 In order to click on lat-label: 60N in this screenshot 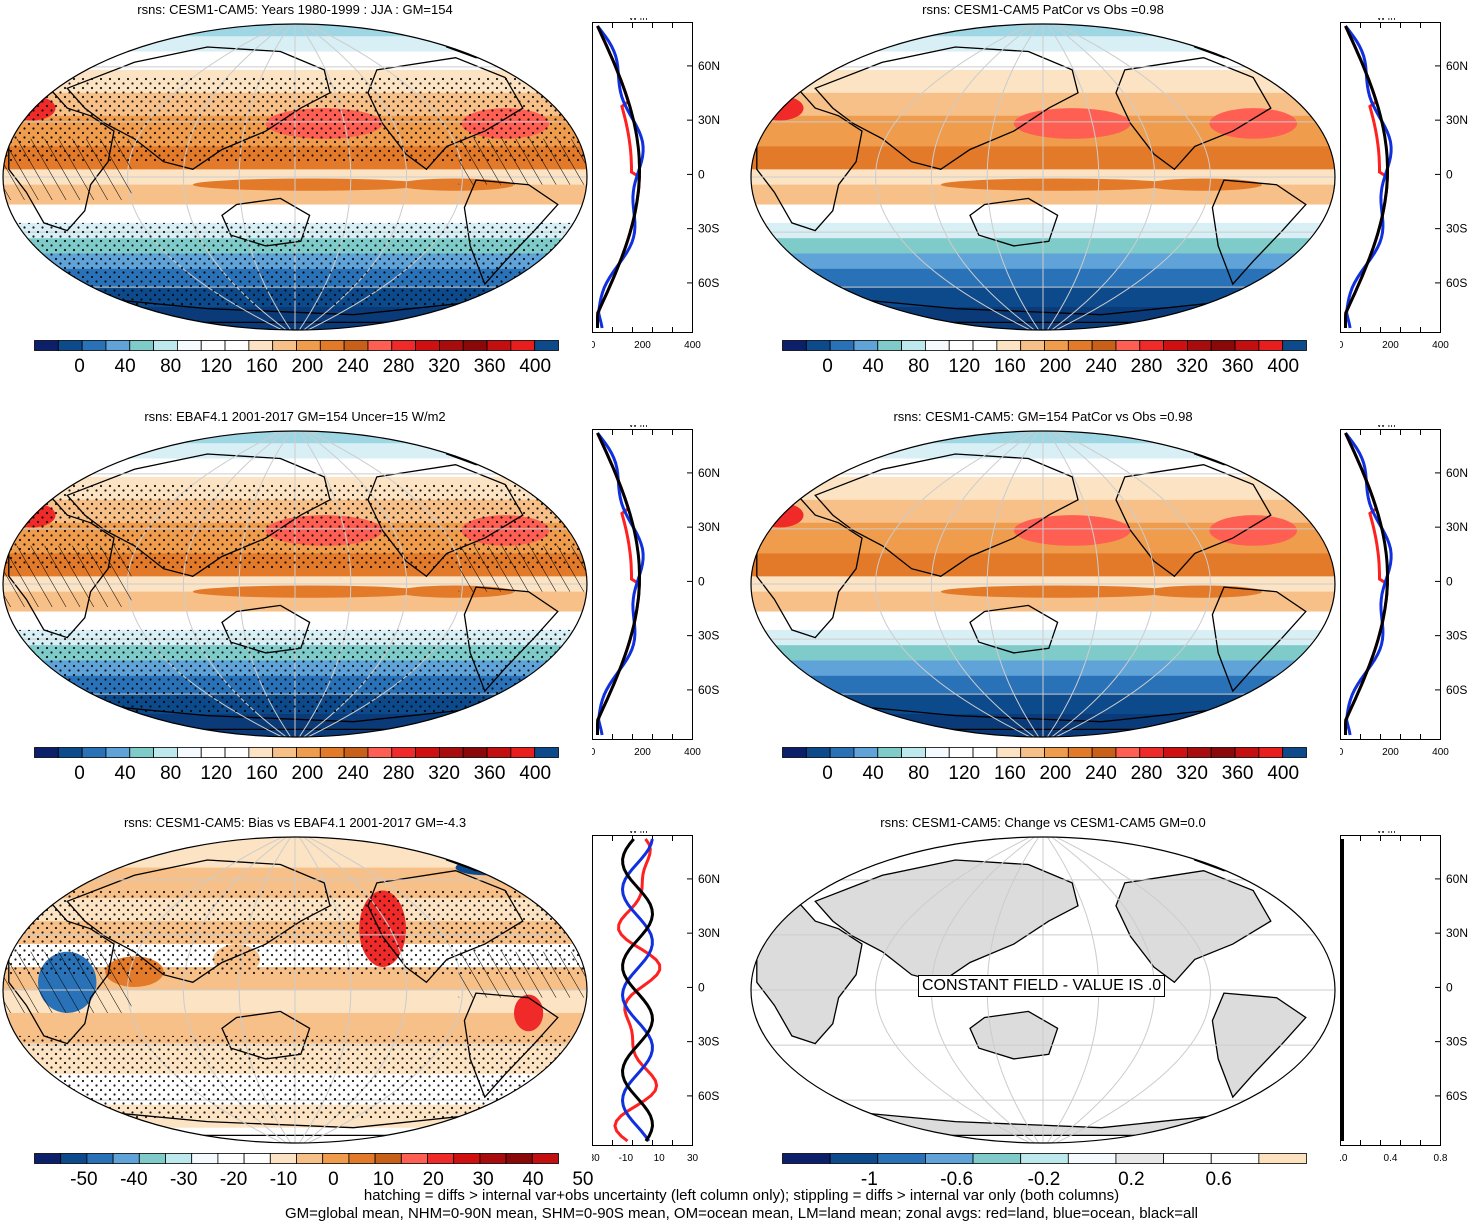, I will do `click(1457, 473)`.